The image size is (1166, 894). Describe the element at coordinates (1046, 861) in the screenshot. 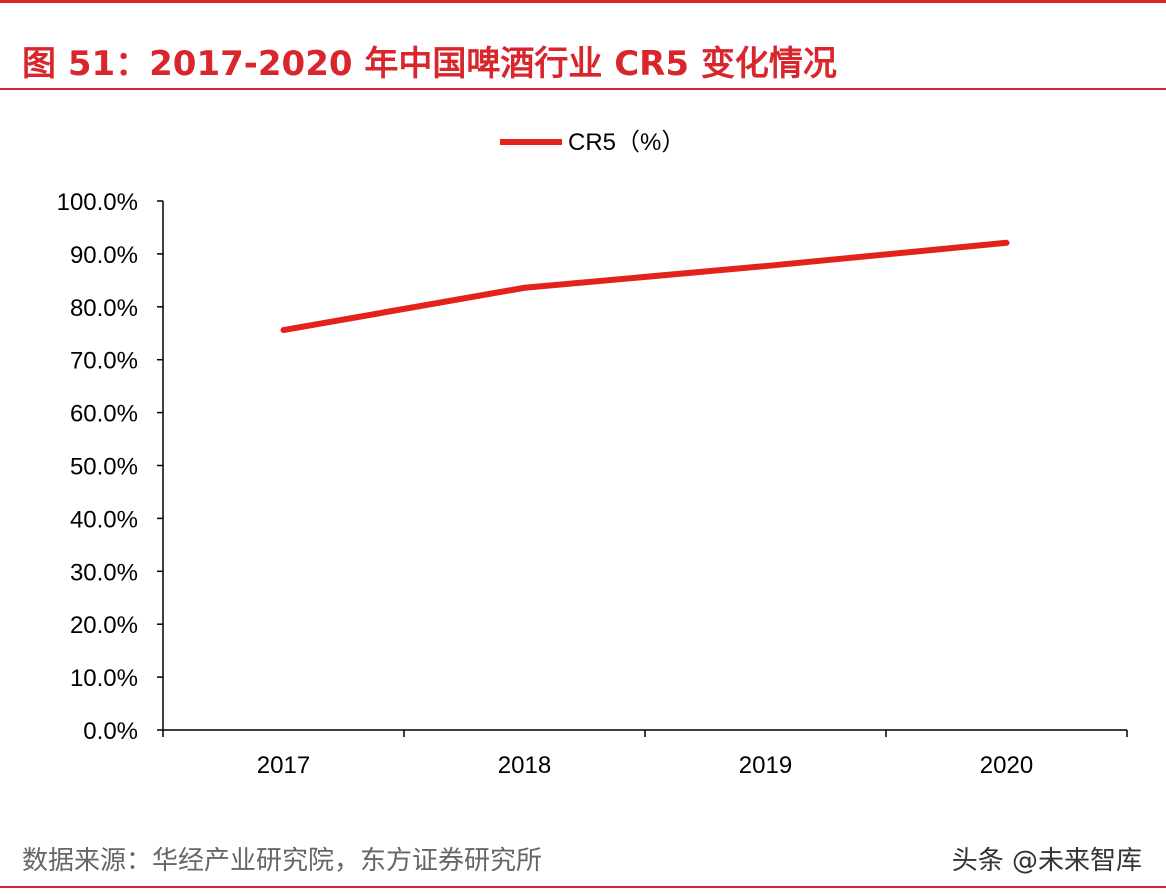

I see `watermark: 头条 @未来智库` at that location.